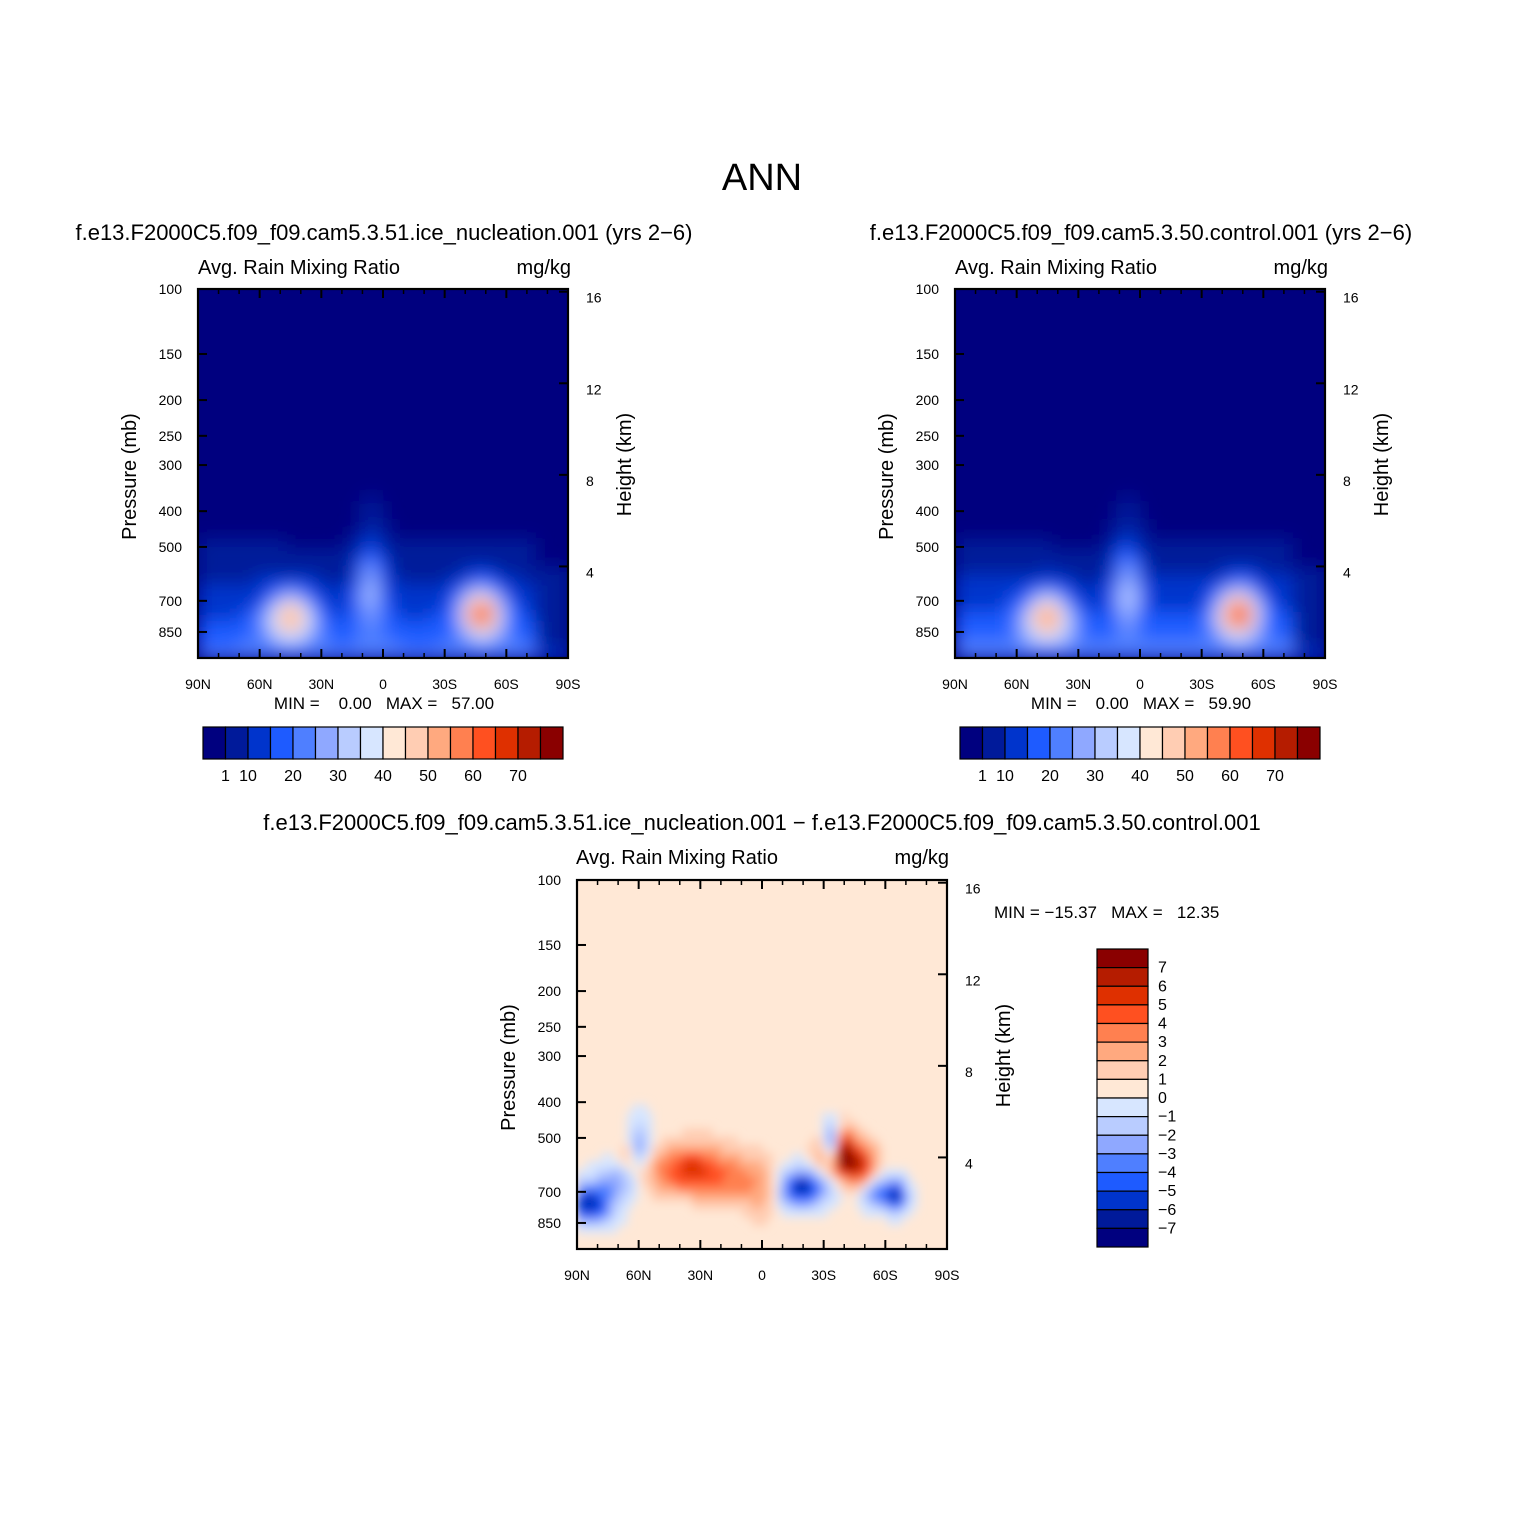 The width and height of the screenshot is (1524, 1524). Describe the element at coordinates (973, 980) in the screenshot. I see `y-right-tick-label: 12` at that location.